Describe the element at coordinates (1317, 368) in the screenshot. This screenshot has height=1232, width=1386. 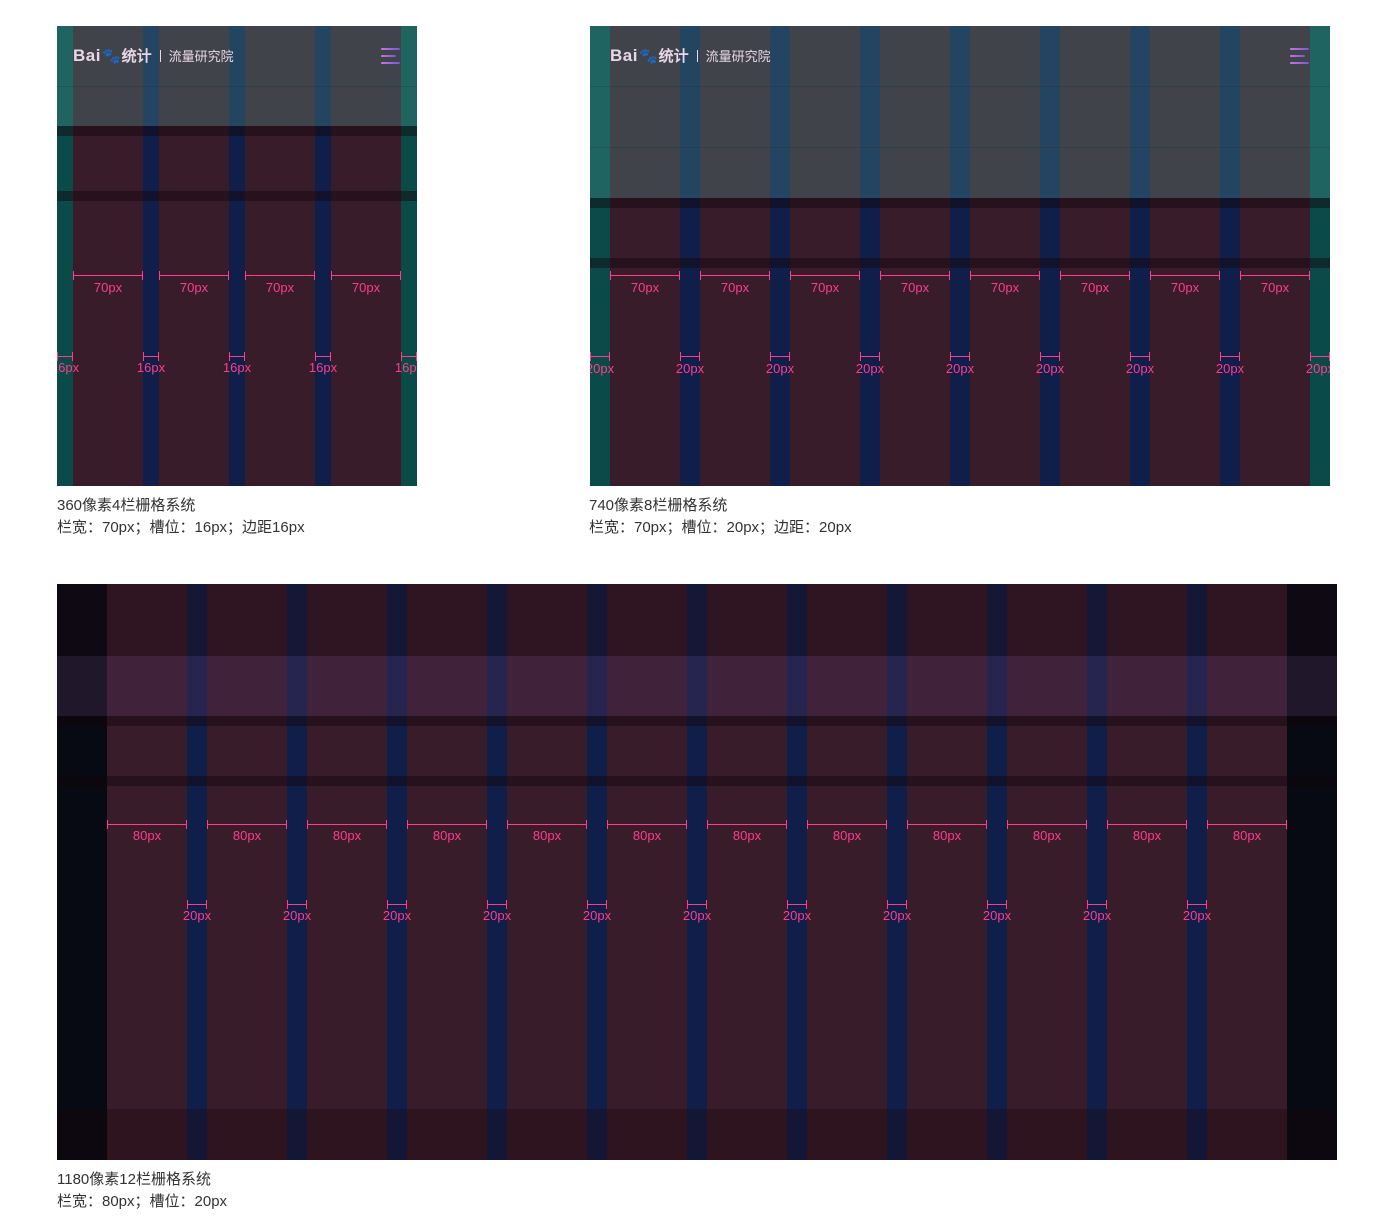
I see `margin-right-label: 20px` at that location.